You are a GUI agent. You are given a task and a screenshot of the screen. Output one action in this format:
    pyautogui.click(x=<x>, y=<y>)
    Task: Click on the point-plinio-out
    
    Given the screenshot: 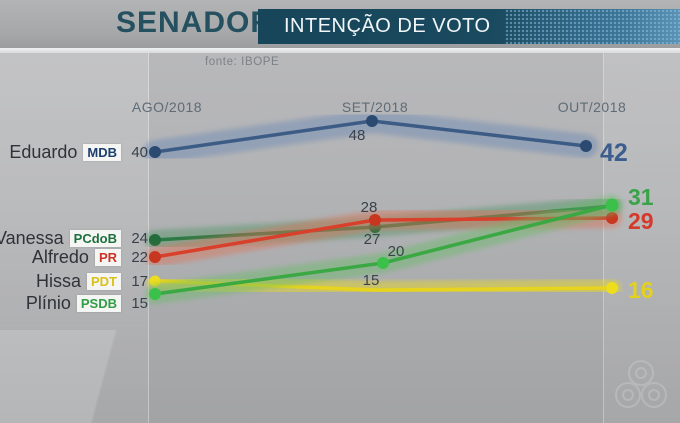 What is the action you would take?
    pyautogui.click(x=612, y=205)
    